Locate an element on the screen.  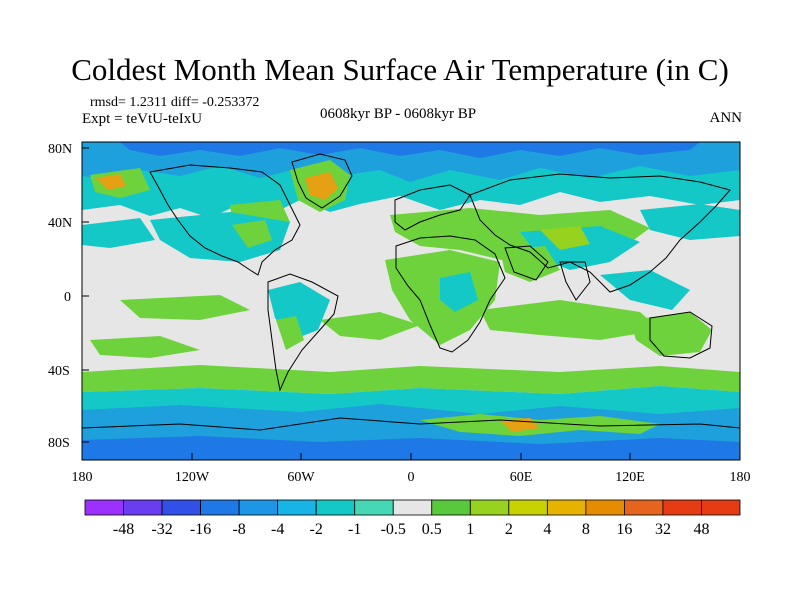
experiment-label: Expt = teVtU-teIxU is located at coordinates (142, 119).